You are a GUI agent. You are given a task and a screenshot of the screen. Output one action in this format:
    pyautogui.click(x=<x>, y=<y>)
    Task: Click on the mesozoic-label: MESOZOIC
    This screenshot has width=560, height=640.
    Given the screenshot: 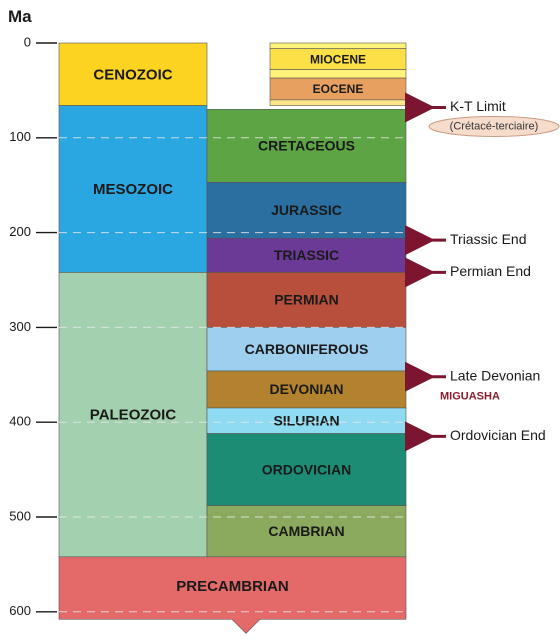 What is the action you would take?
    pyautogui.click(x=133, y=189)
    